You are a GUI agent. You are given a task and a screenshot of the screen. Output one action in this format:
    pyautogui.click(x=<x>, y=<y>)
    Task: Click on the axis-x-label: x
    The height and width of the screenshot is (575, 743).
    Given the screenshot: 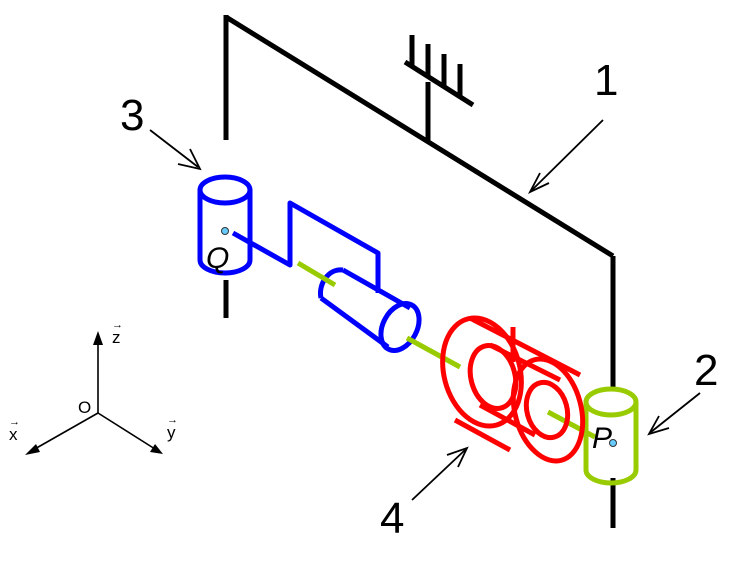 What is the action you would take?
    pyautogui.click(x=13, y=434)
    